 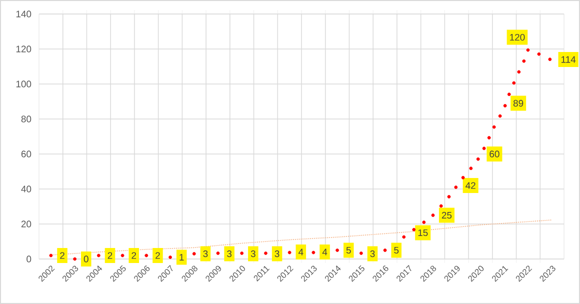 What do you see at coordinates (26, 189) in the screenshot?
I see `y-tick-label: 40` at bounding box center [26, 189].